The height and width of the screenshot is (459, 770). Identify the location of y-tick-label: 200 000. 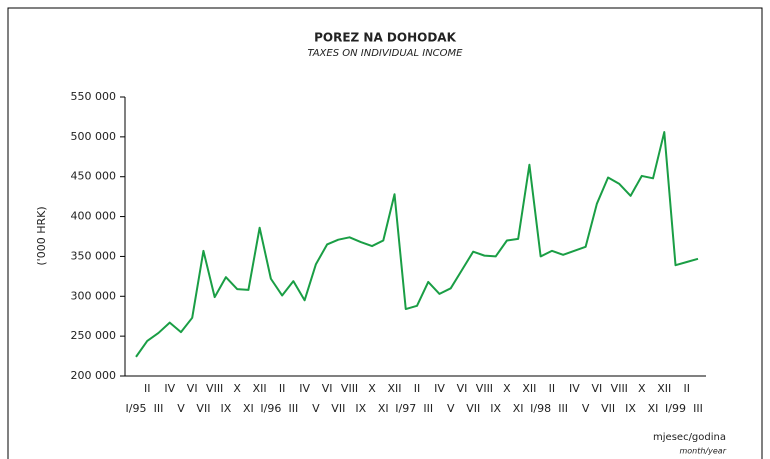
(94, 375).